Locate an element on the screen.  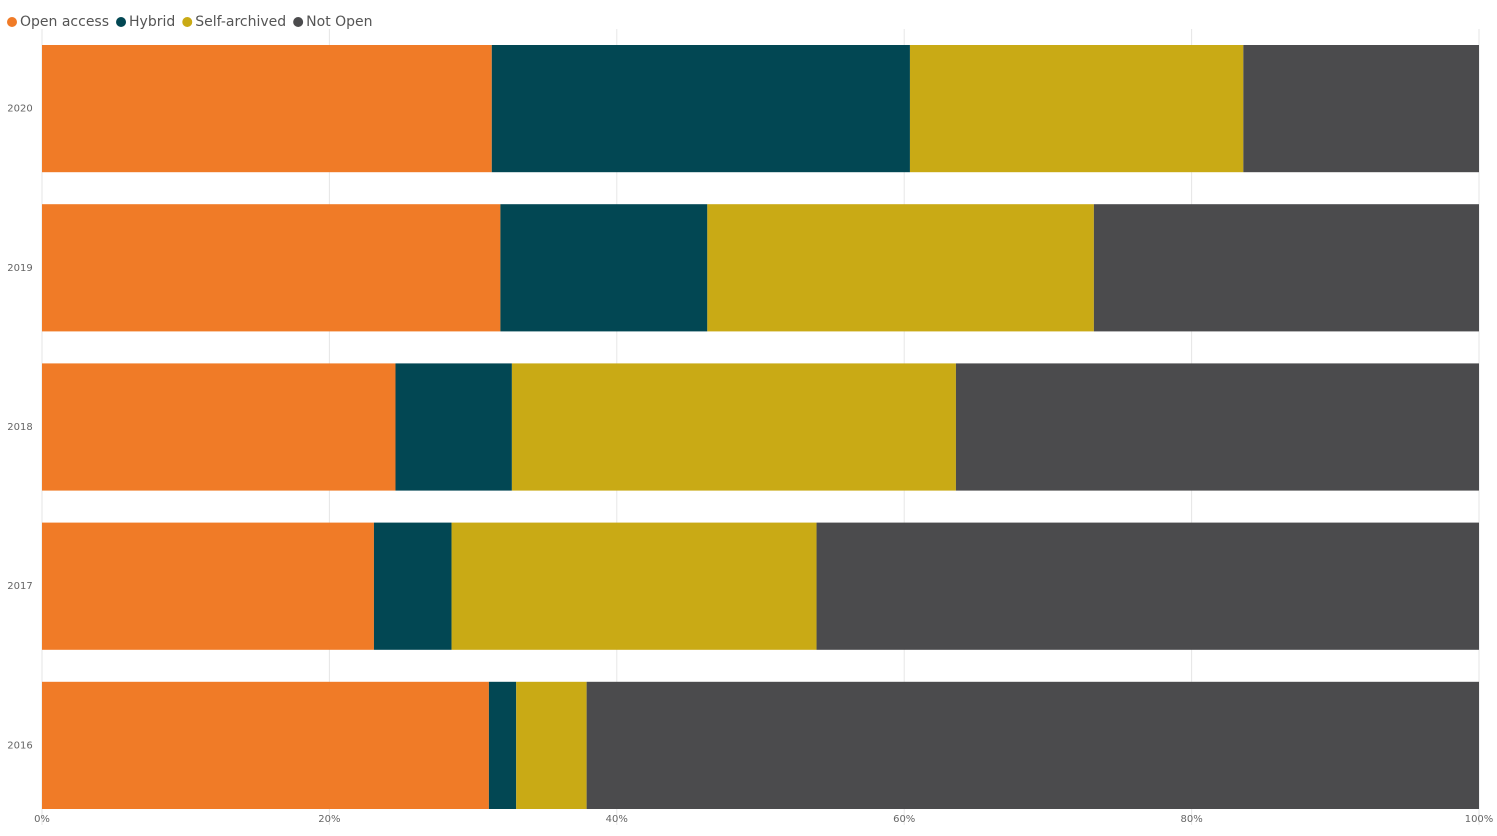
x-tick-label: 80% is located at coordinates (1191, 819).